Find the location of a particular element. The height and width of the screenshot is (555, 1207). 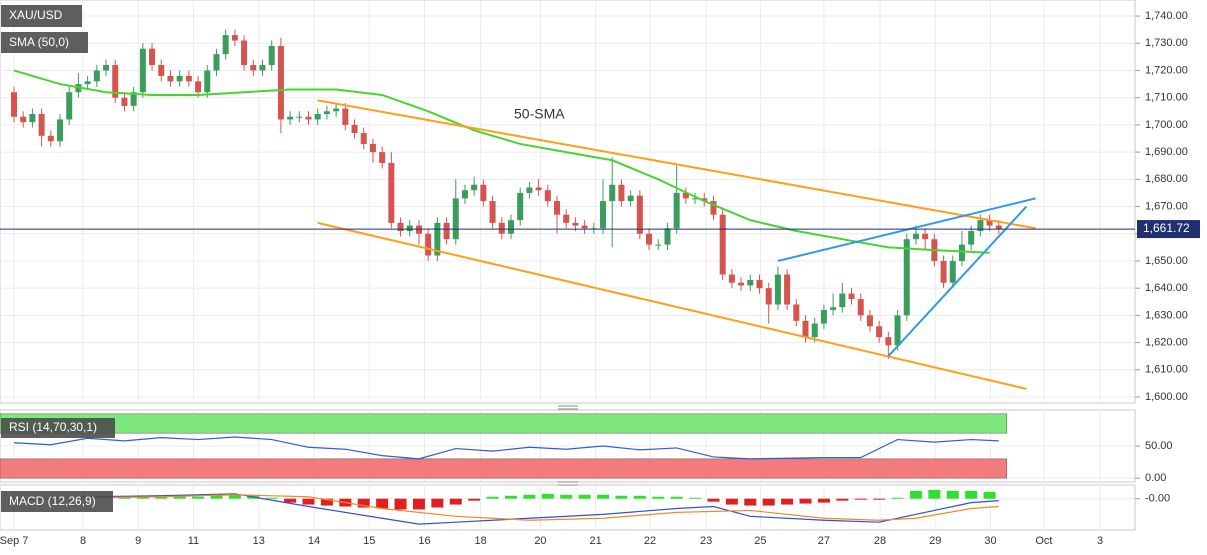

y-tick-label: 1,620.00 is located at coordinates (1166, 342).